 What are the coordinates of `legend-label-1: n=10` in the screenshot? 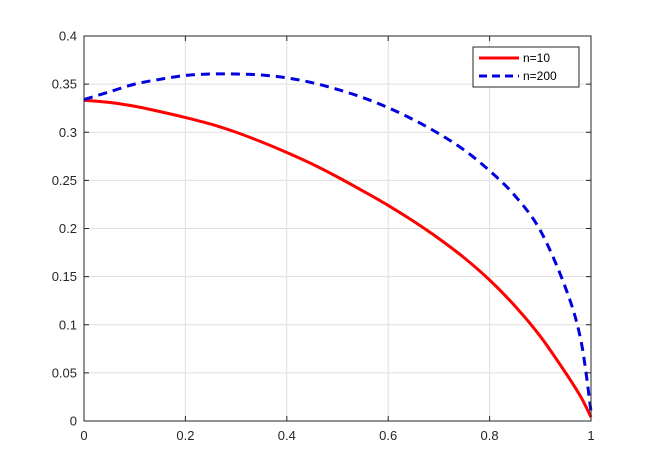 It's located at (536, 58).